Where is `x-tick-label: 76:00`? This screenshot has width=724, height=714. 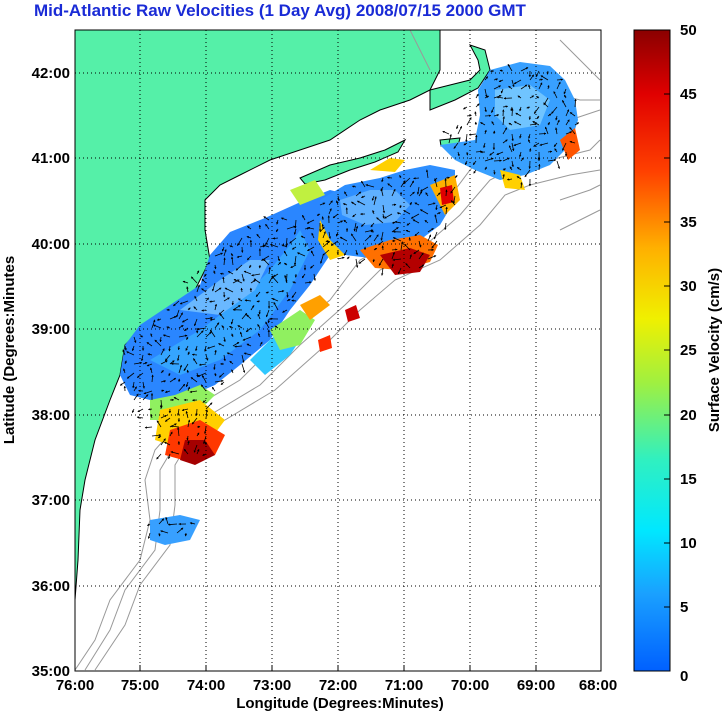
x-tick-label: 76:00 is located at coordinates (75, 685).